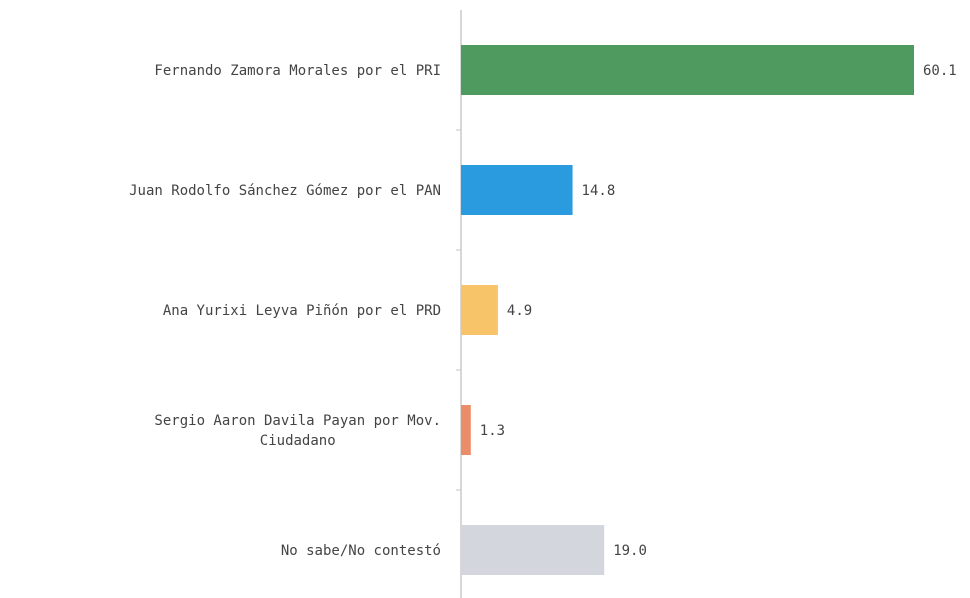 This screenshot has width=970, height=598. What do you see at coordinates (599, 191) in the screenshot?
I see `value-label: 14.8` at bounding box center [599, 191].